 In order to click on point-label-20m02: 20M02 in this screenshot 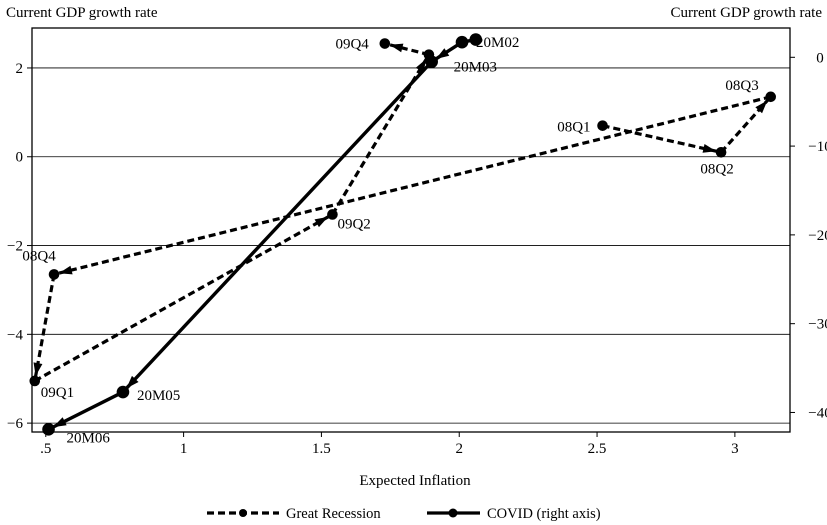, I will do `click(497, 43)`.